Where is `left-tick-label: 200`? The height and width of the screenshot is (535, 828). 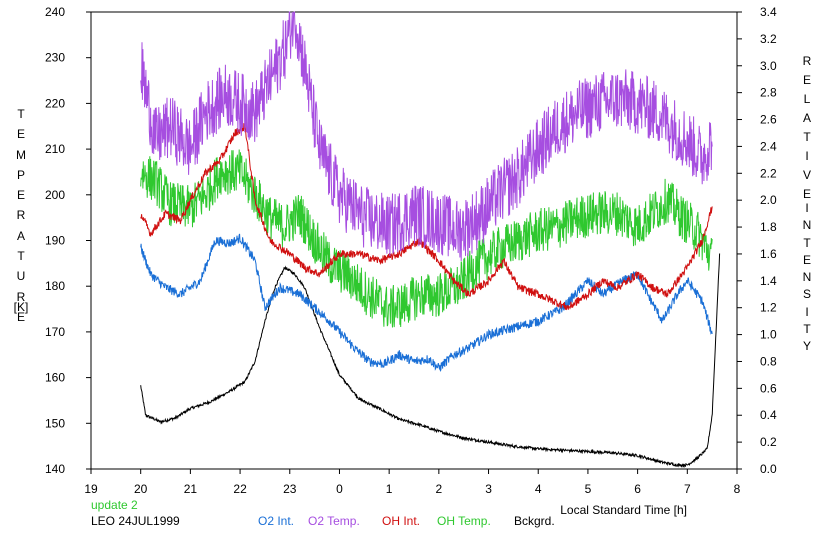 left-tick-label: 200 is located at coordinates (55, 195).